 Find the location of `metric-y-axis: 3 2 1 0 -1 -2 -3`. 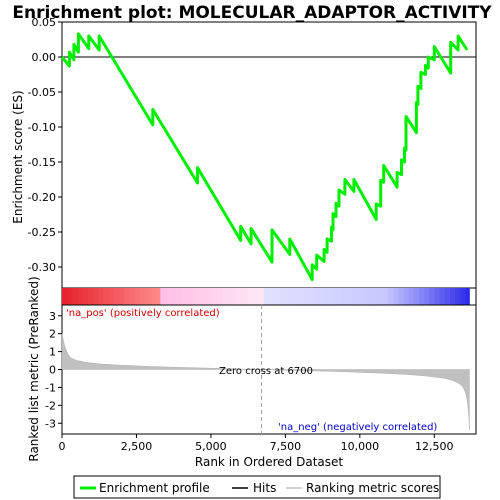

metric-y-axis: 3 2 1 0 -1 -2 -3 is located at coordinates (53, 370).